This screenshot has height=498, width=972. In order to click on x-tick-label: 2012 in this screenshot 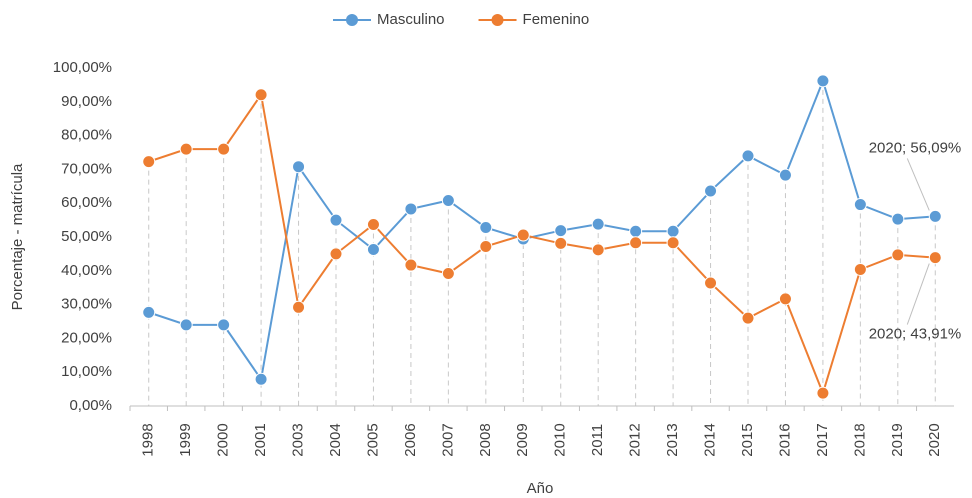, I will do `click(635, 439)`.